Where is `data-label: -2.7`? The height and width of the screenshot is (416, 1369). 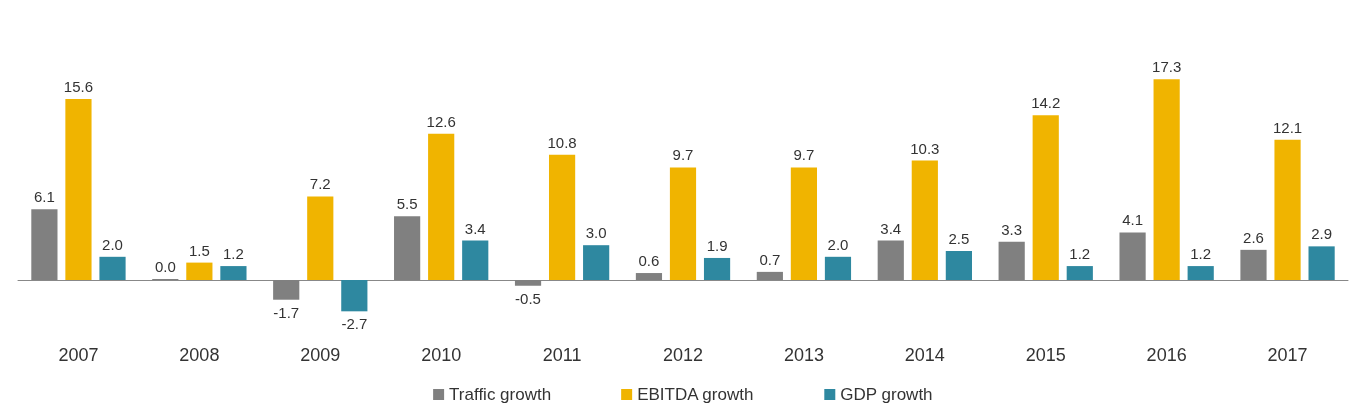
data-label: -2.7 is located at coordinates (354, 324).